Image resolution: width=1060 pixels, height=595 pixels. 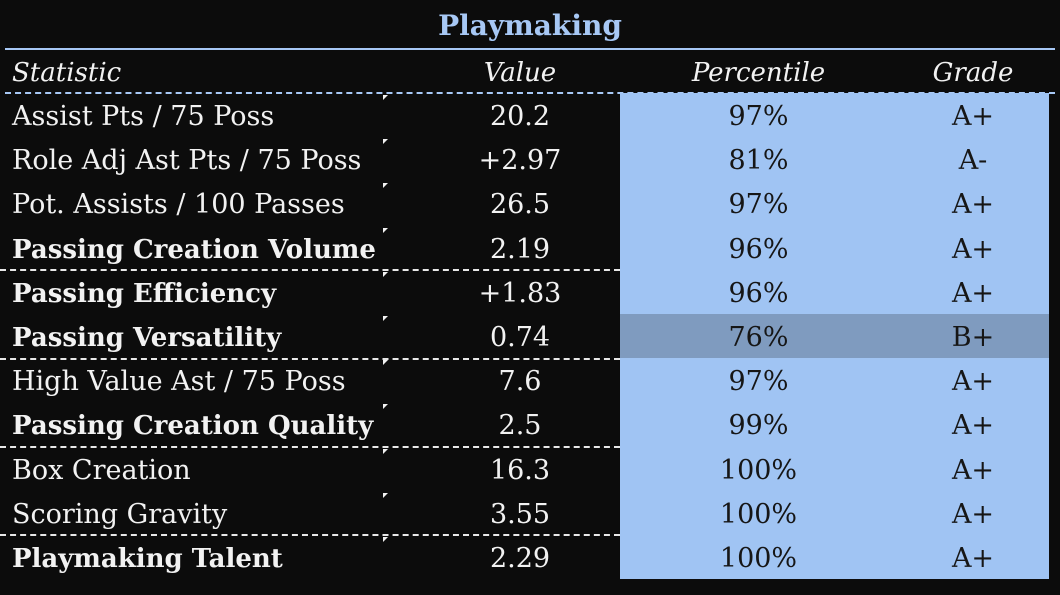 I want to click on table-row: Assist Pts / 75 Poss 20.2 97% A+, so click(x=530, y=115).